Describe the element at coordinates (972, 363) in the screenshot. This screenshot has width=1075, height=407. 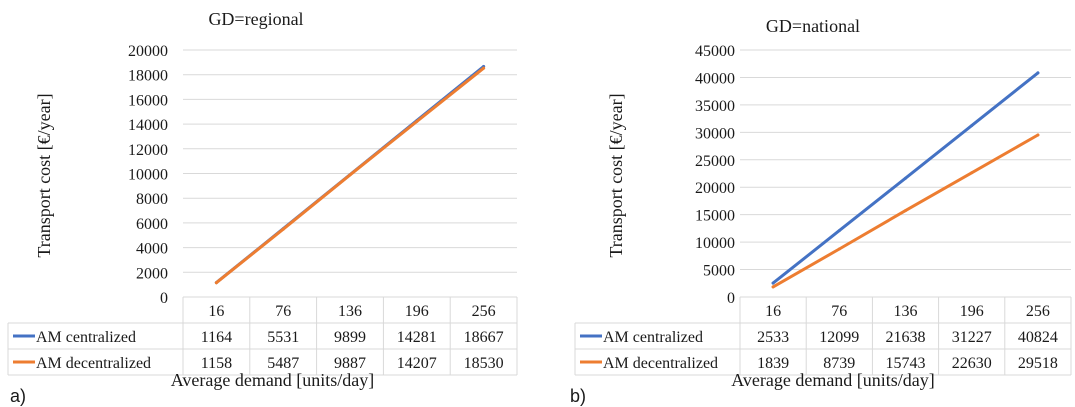
I see `right-table-value-series-1: 22630` at that location.